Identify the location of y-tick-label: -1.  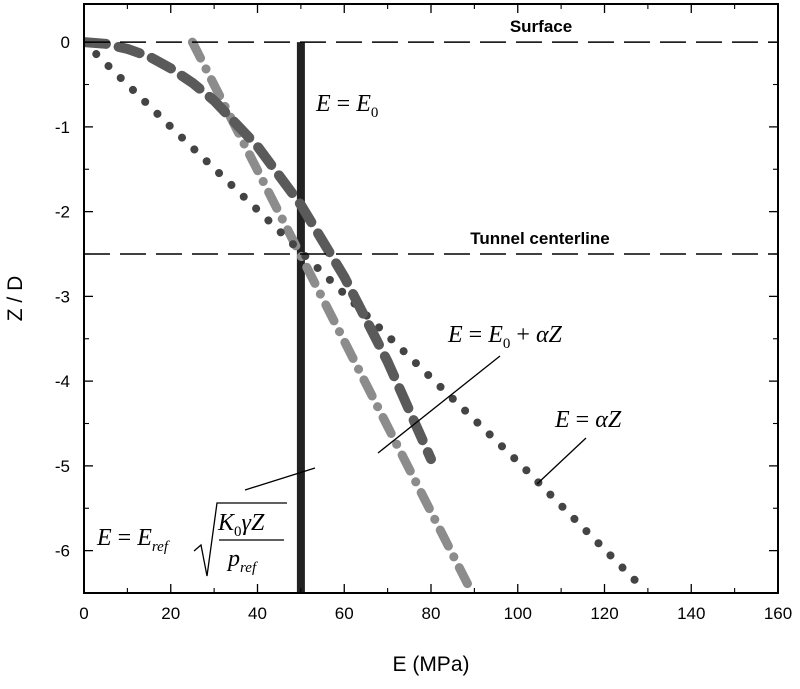
(62, 127).